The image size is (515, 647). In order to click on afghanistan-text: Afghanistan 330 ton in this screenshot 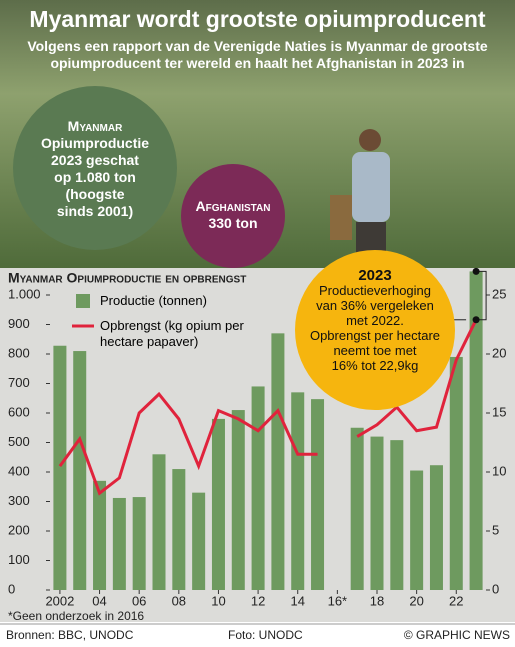, I will do `click(233, 215)`.